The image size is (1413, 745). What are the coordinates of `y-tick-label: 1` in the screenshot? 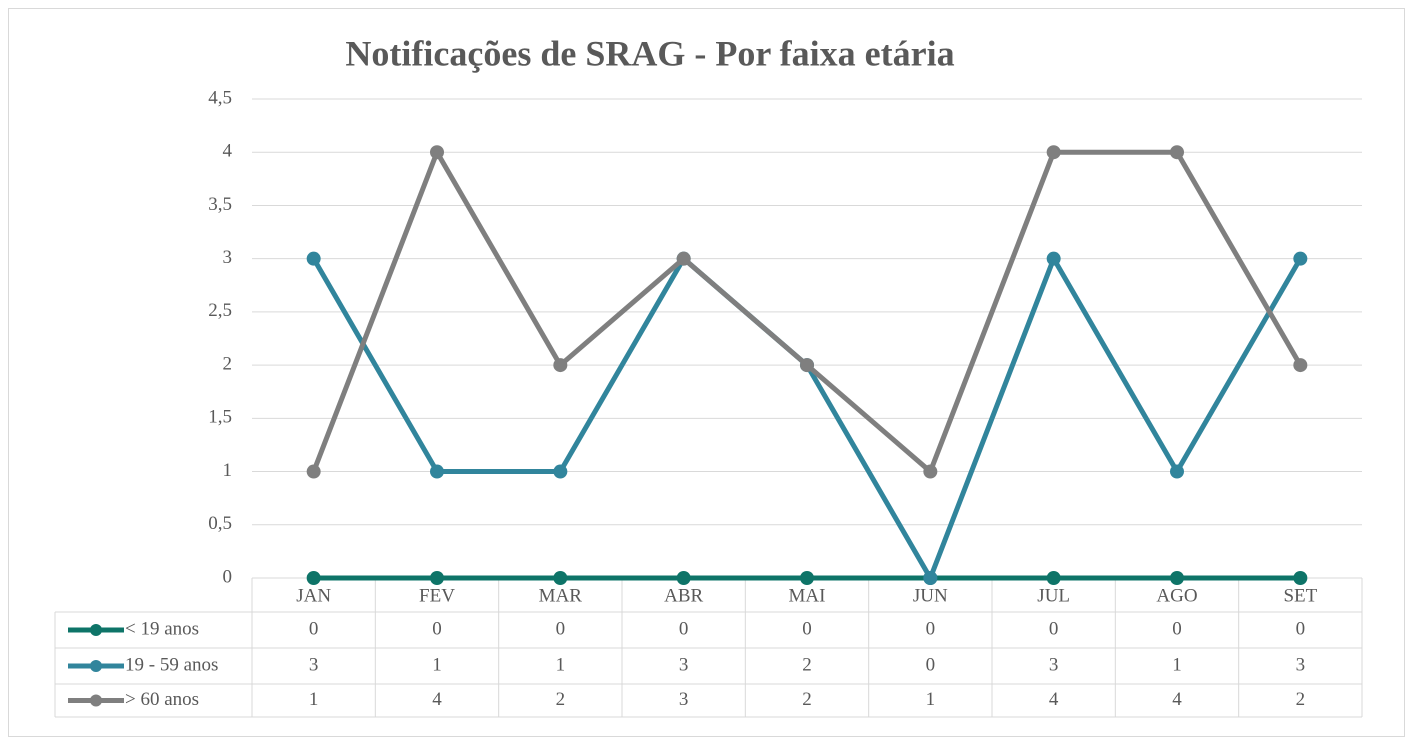 It's located at (228, 470).